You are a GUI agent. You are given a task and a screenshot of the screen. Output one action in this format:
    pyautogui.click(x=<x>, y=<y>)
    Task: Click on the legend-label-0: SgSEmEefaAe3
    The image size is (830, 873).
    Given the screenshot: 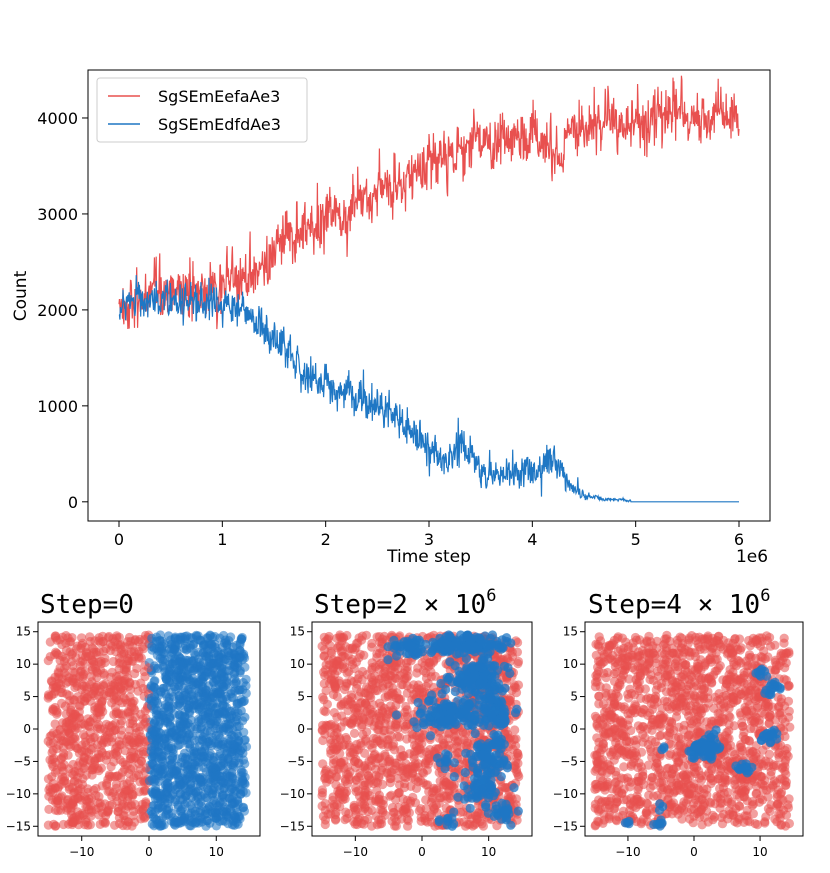 What is the action you would take?
    pyautogui.click(x=219, y=96)
    